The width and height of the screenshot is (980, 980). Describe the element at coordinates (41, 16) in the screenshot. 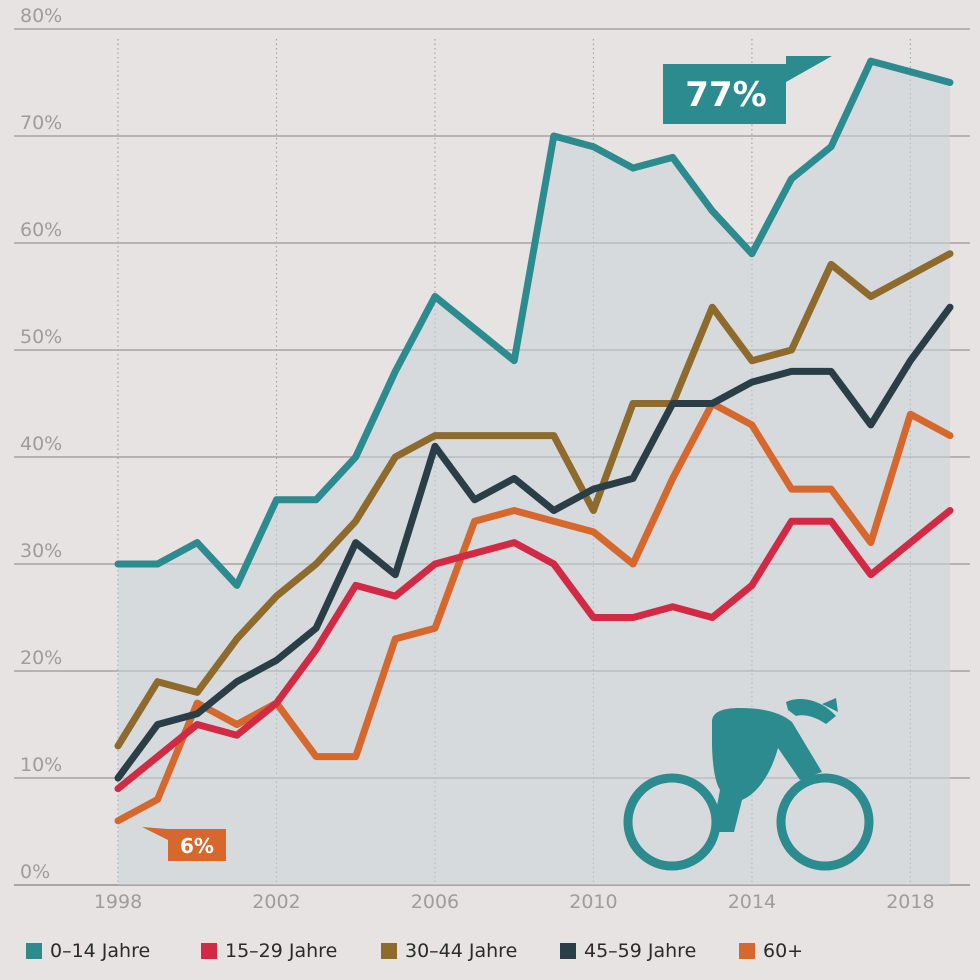

I see `y-tick-label: 80%` at that location.